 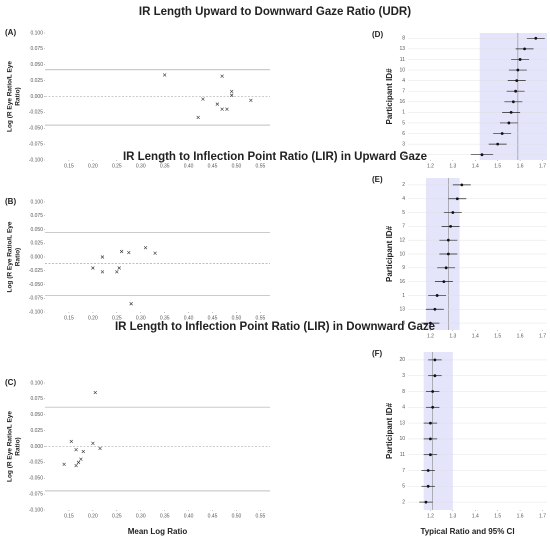 I want to click on y-tick-label: 6, so click(x=403, y=134).